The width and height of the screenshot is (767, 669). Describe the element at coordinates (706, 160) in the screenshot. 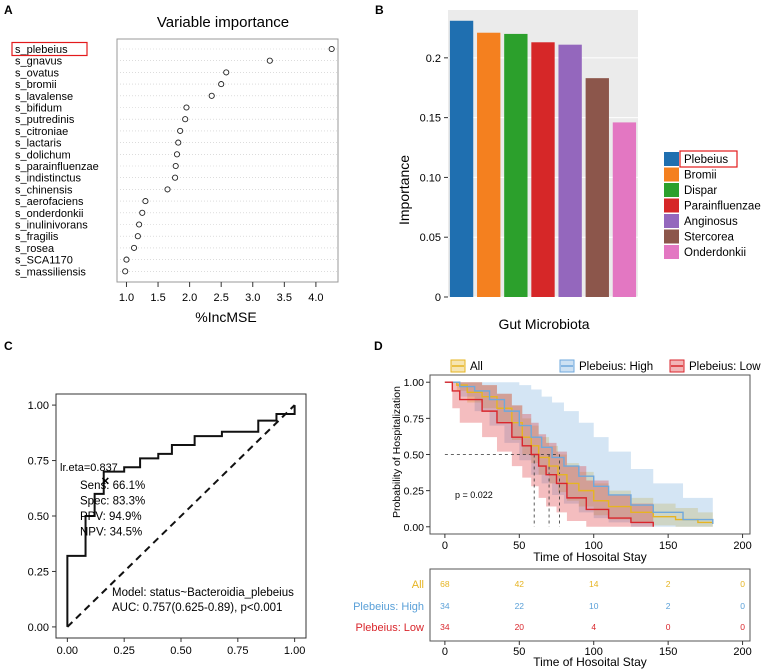

I see `panel-b-legend-label: Plebeius` at that location.